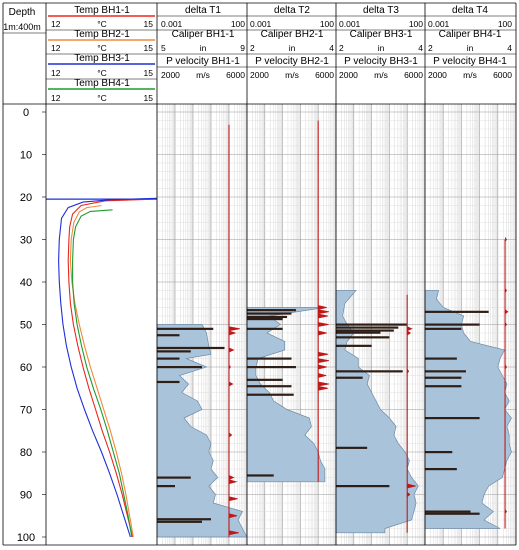 This screenshot has width=519, height=550. I want to click on caliper-max: 9, so click(242, 48).